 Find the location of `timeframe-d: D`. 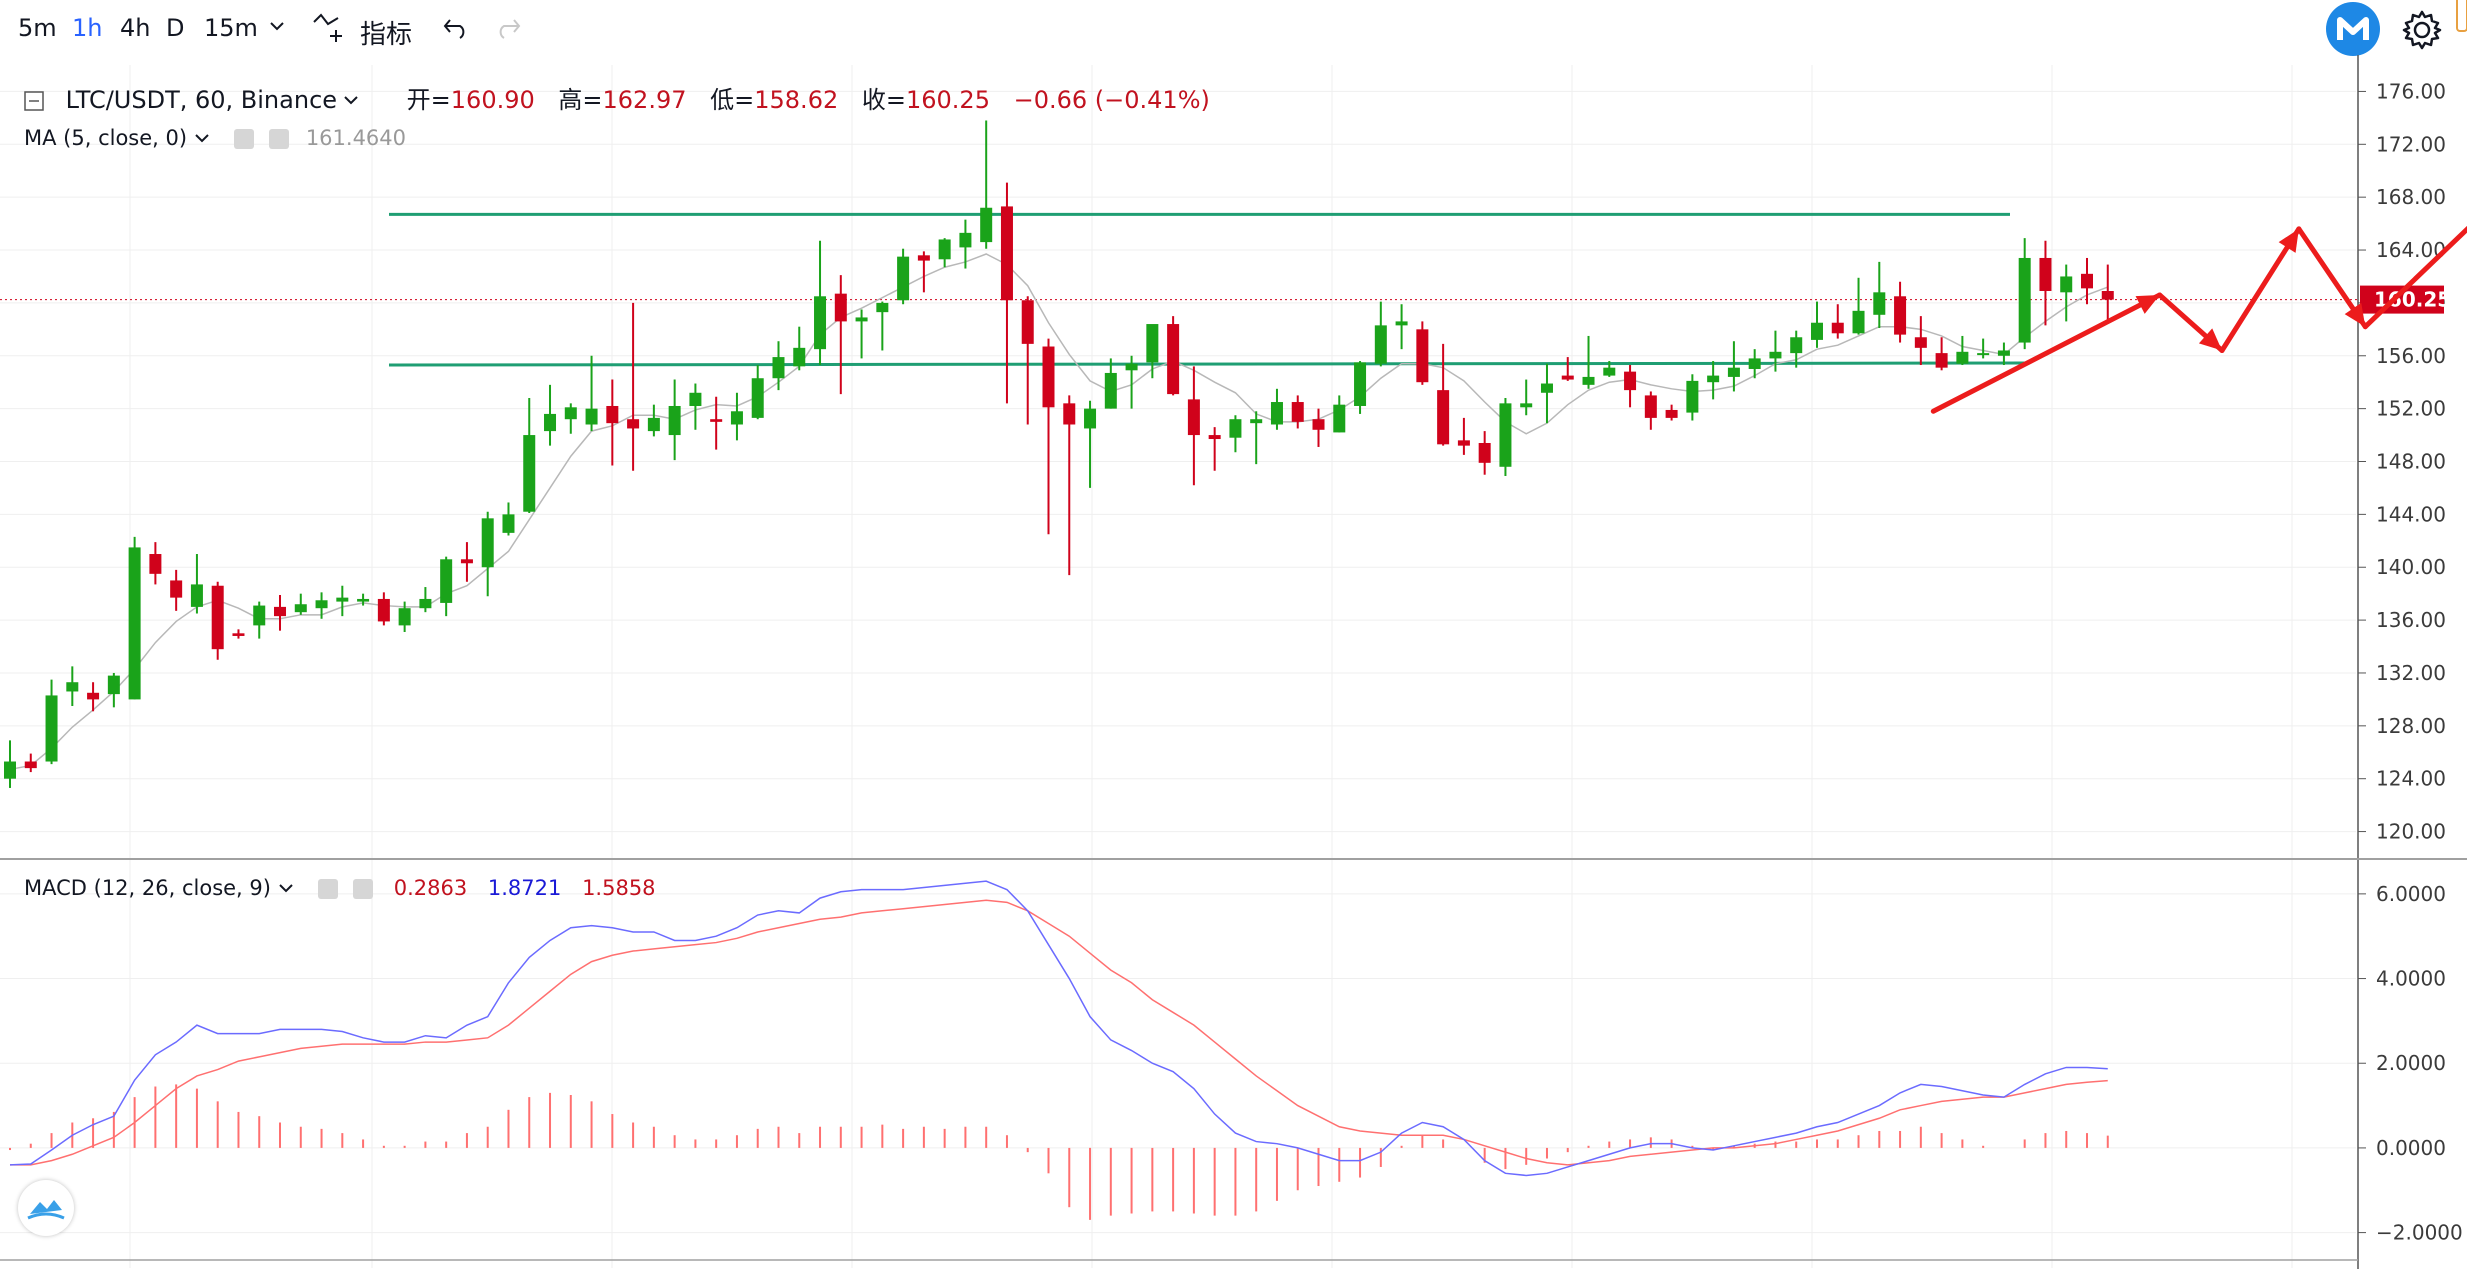

timeframe-d: D is located at coordinates (175, 28).